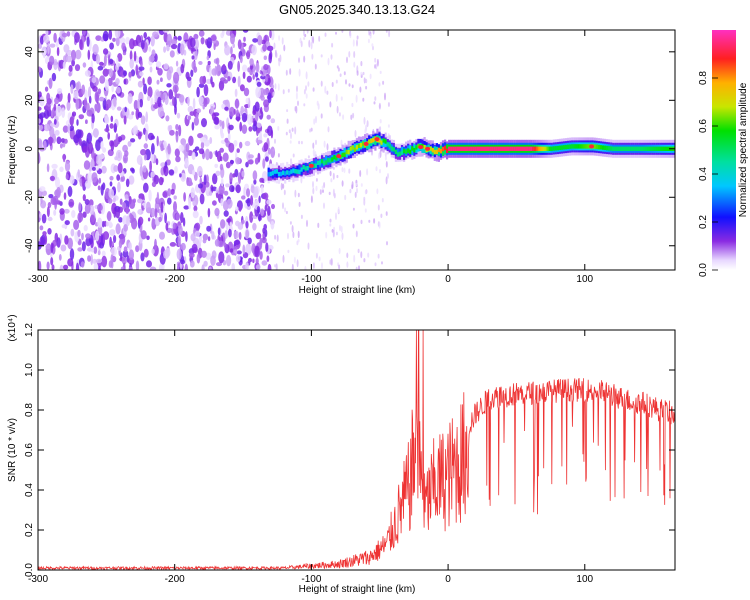 Image resolution: width=750 pixels, height=600 pixels. What do you see at coordinates (12, 150) in the screenshot?
I see `spectrogram-ylabel: Frequency (Hz)` at bounding box center [12, 150].